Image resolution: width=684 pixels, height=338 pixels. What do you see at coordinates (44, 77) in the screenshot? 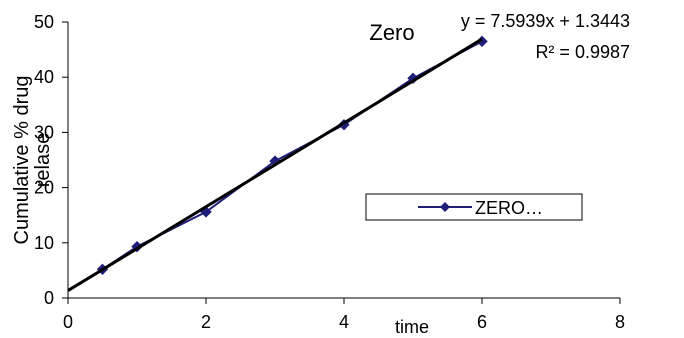
I see `y-tick-label: 40` at bounding box center [44, 77].